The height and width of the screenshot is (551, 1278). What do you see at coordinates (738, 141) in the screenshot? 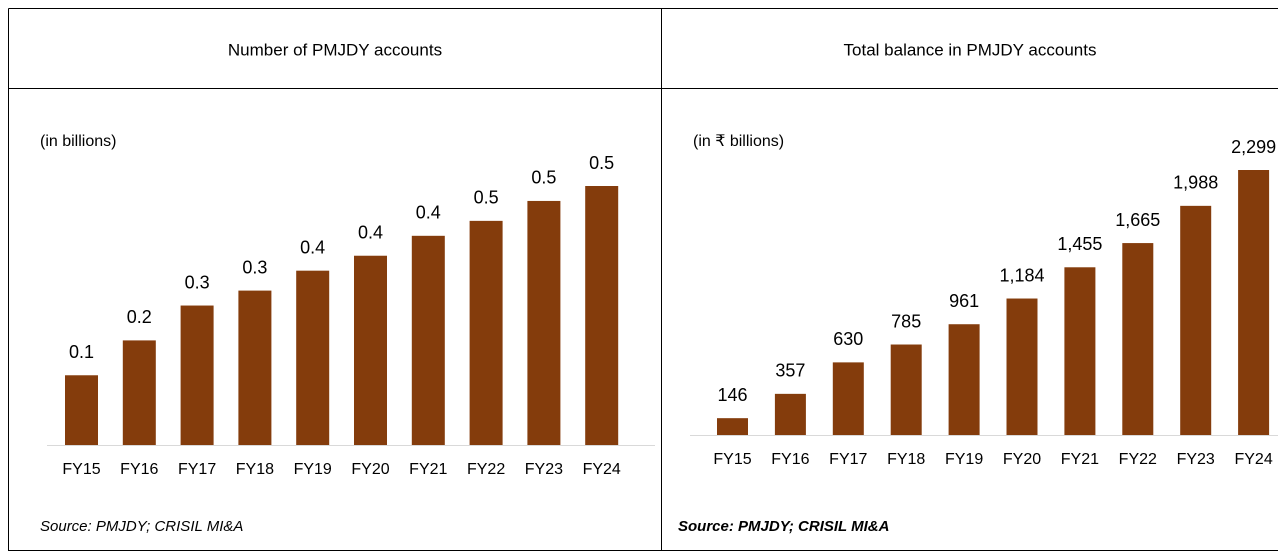
I see `unit-note: (in ₹ billions)` at bounding box center [738, 141].